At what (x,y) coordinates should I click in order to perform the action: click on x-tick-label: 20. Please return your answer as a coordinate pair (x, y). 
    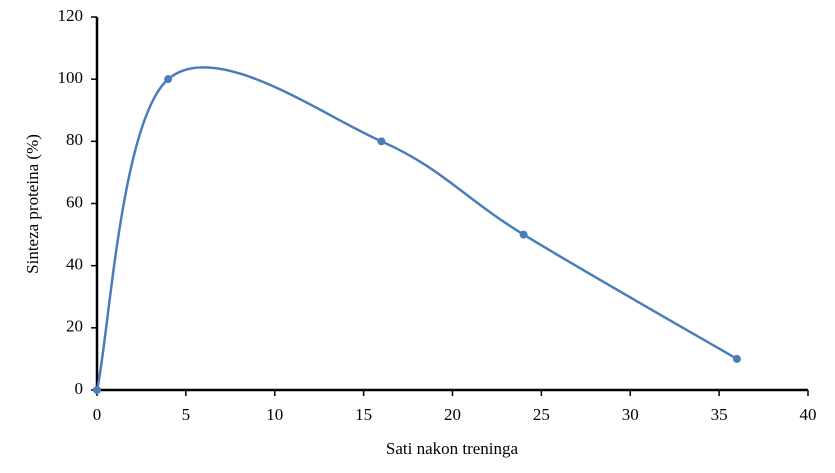
    Looking at the image, I should click on (452, 414).